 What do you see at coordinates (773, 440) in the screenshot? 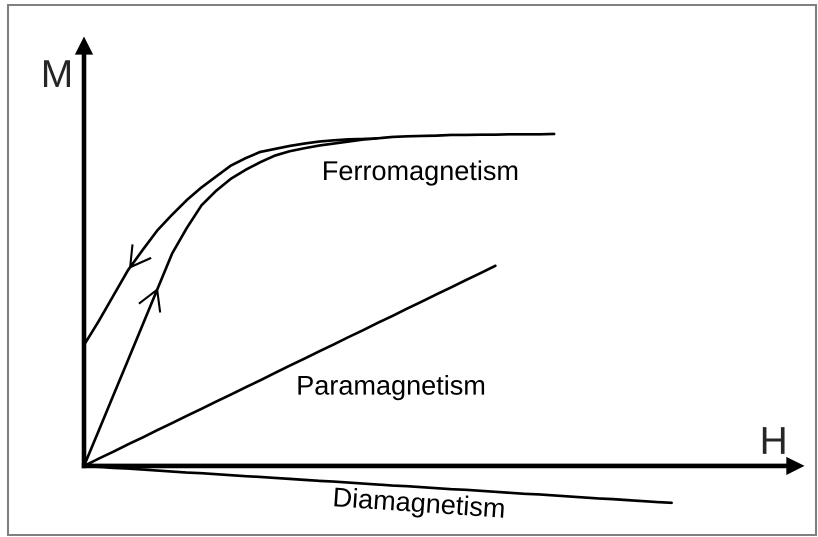
I see `x-axis-title: H` at bounding box center [773, 440].